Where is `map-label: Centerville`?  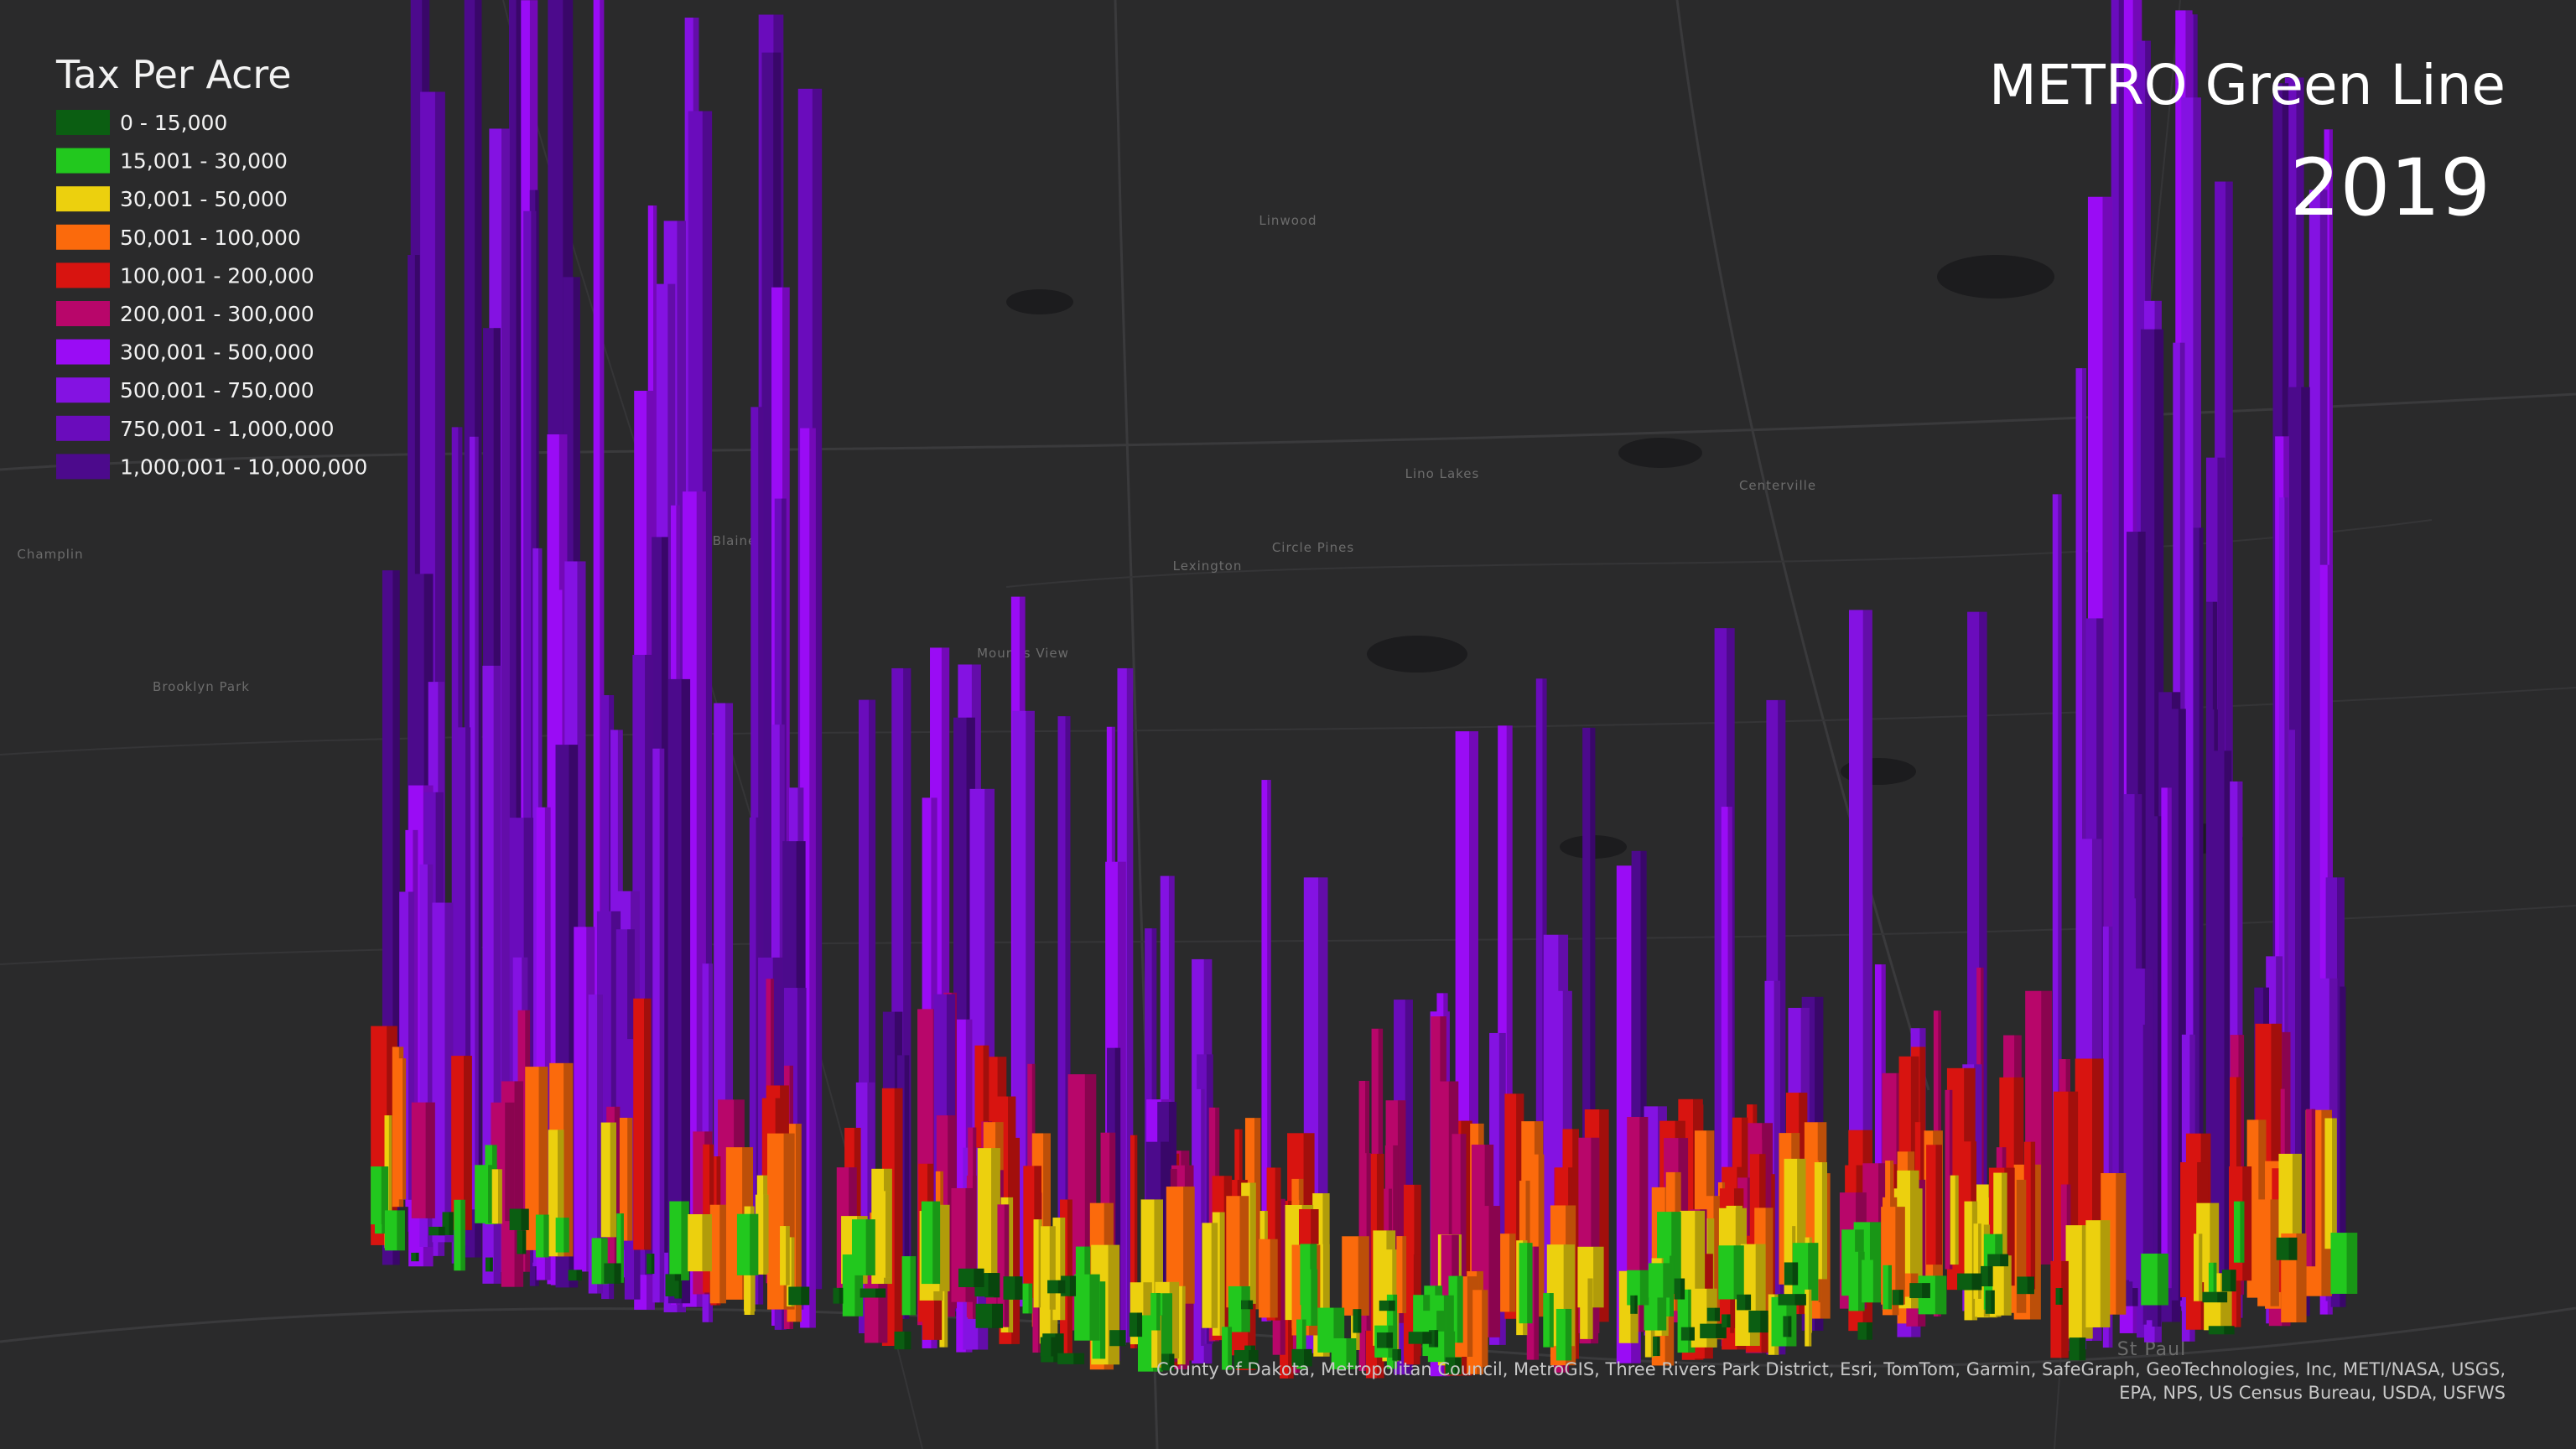 map-label: Centerville is located at coordinates (1778, 485).